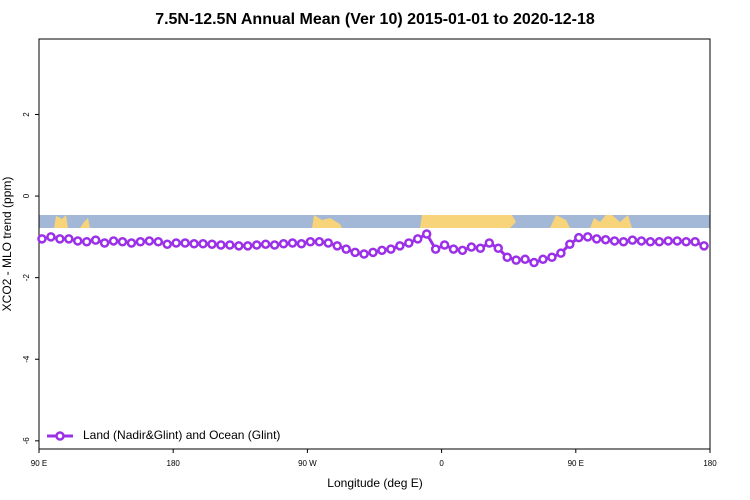 The width and height of the screenshot is (750, 500). What do you see at coordinates (7, 244) in the screenshot?
I see `y-axis-label: XCO2 - MLO trend (ppm)` at bounding box center [7, 244].